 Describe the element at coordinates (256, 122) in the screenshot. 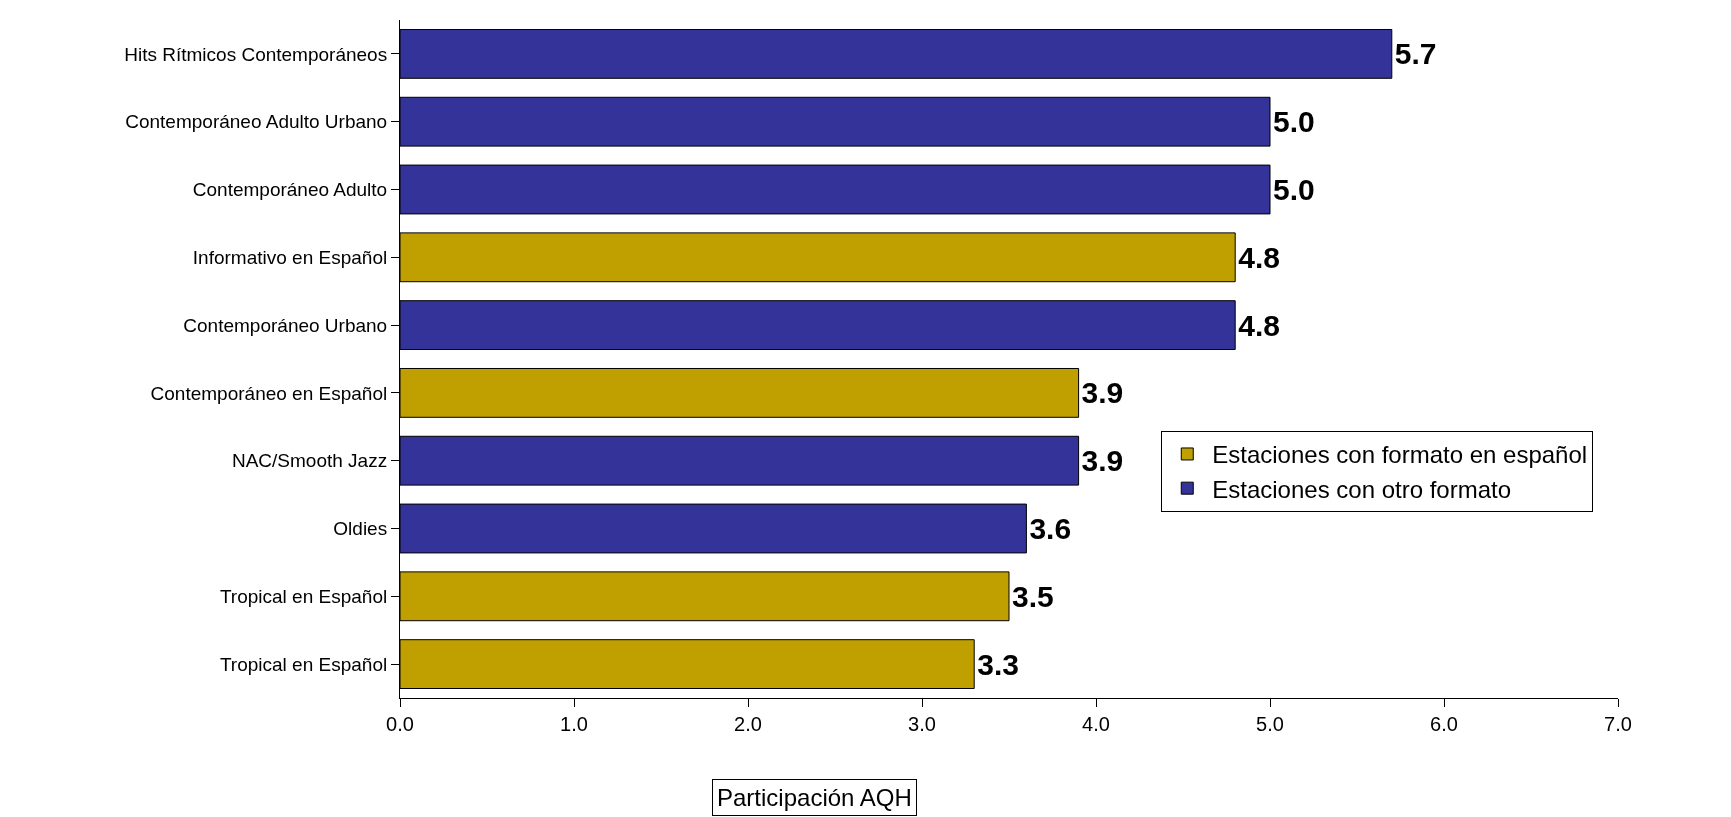

I see `y-tick-label: Contemporáneo Adulto Urbano` at that location.